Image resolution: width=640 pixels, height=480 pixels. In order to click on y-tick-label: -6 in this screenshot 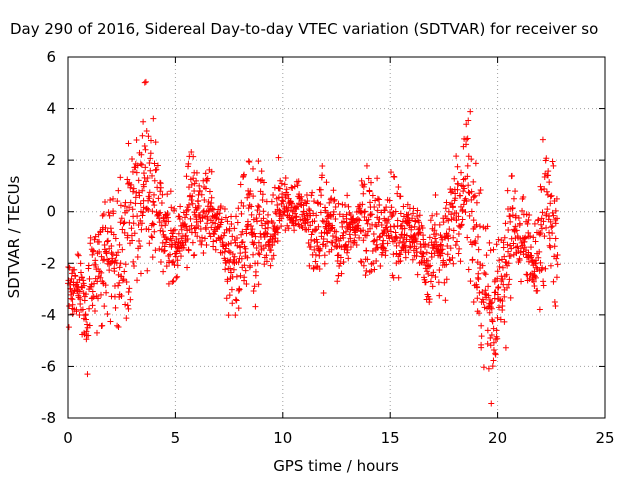, I will do `click(48, 366)`.